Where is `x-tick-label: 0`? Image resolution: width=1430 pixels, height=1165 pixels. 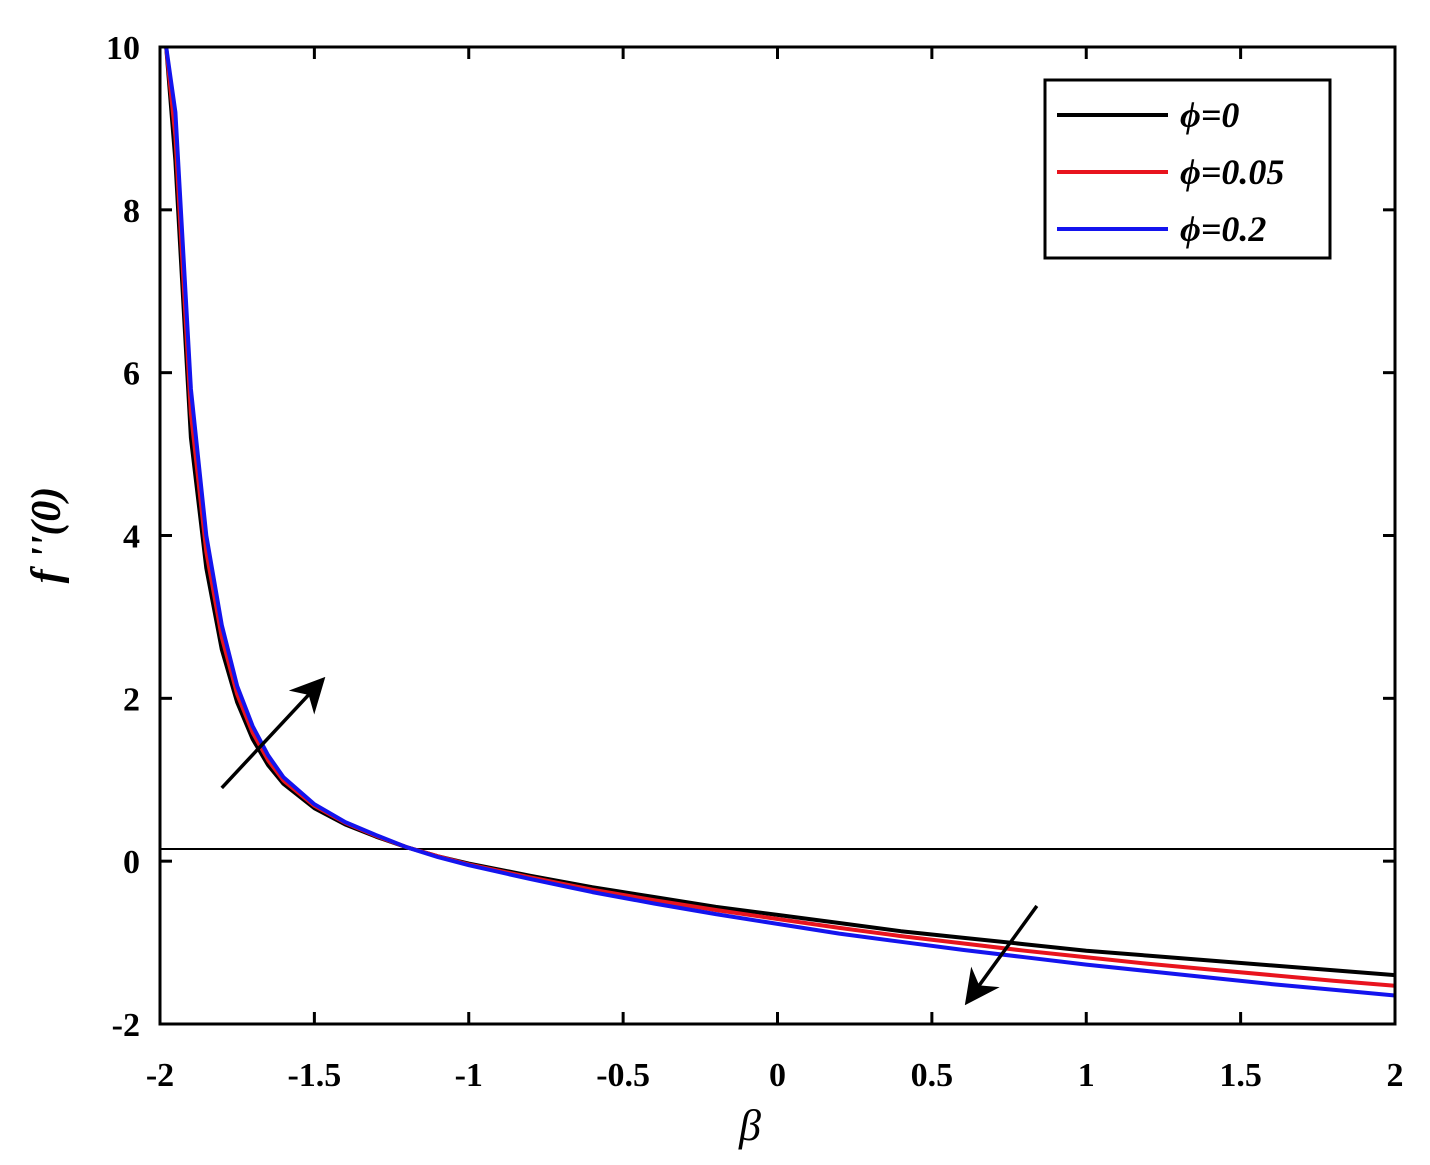 x-tick-label: 0 is located at coordinates (777, 1075).